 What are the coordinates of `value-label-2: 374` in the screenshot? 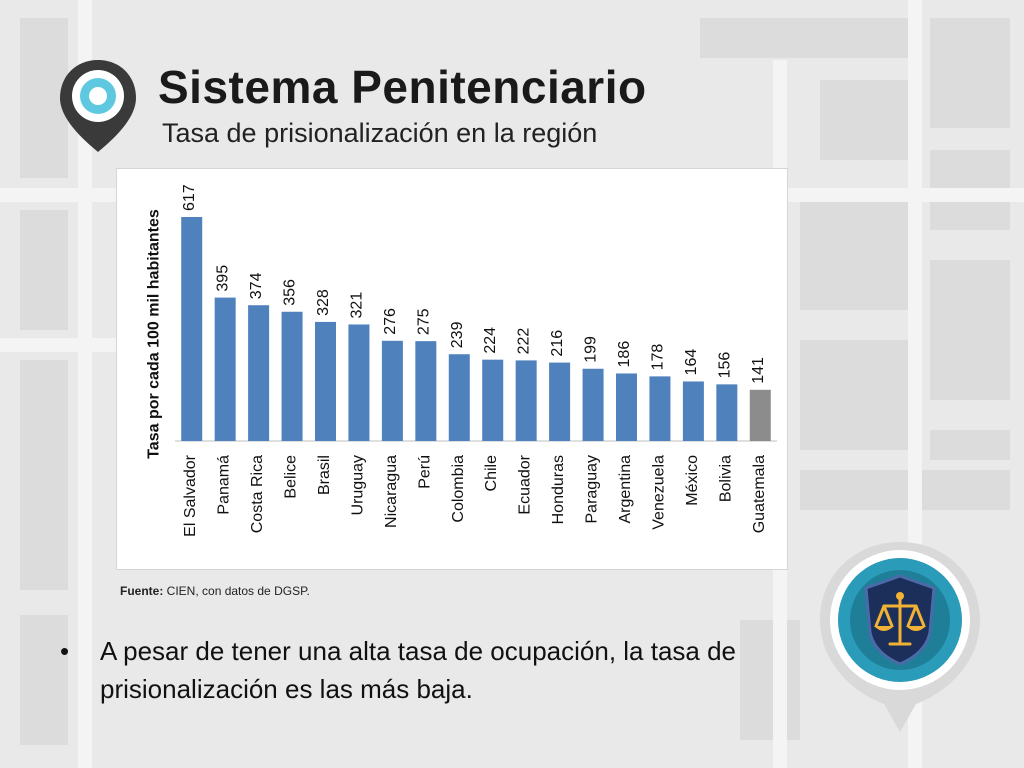 It's located at (256, 285).